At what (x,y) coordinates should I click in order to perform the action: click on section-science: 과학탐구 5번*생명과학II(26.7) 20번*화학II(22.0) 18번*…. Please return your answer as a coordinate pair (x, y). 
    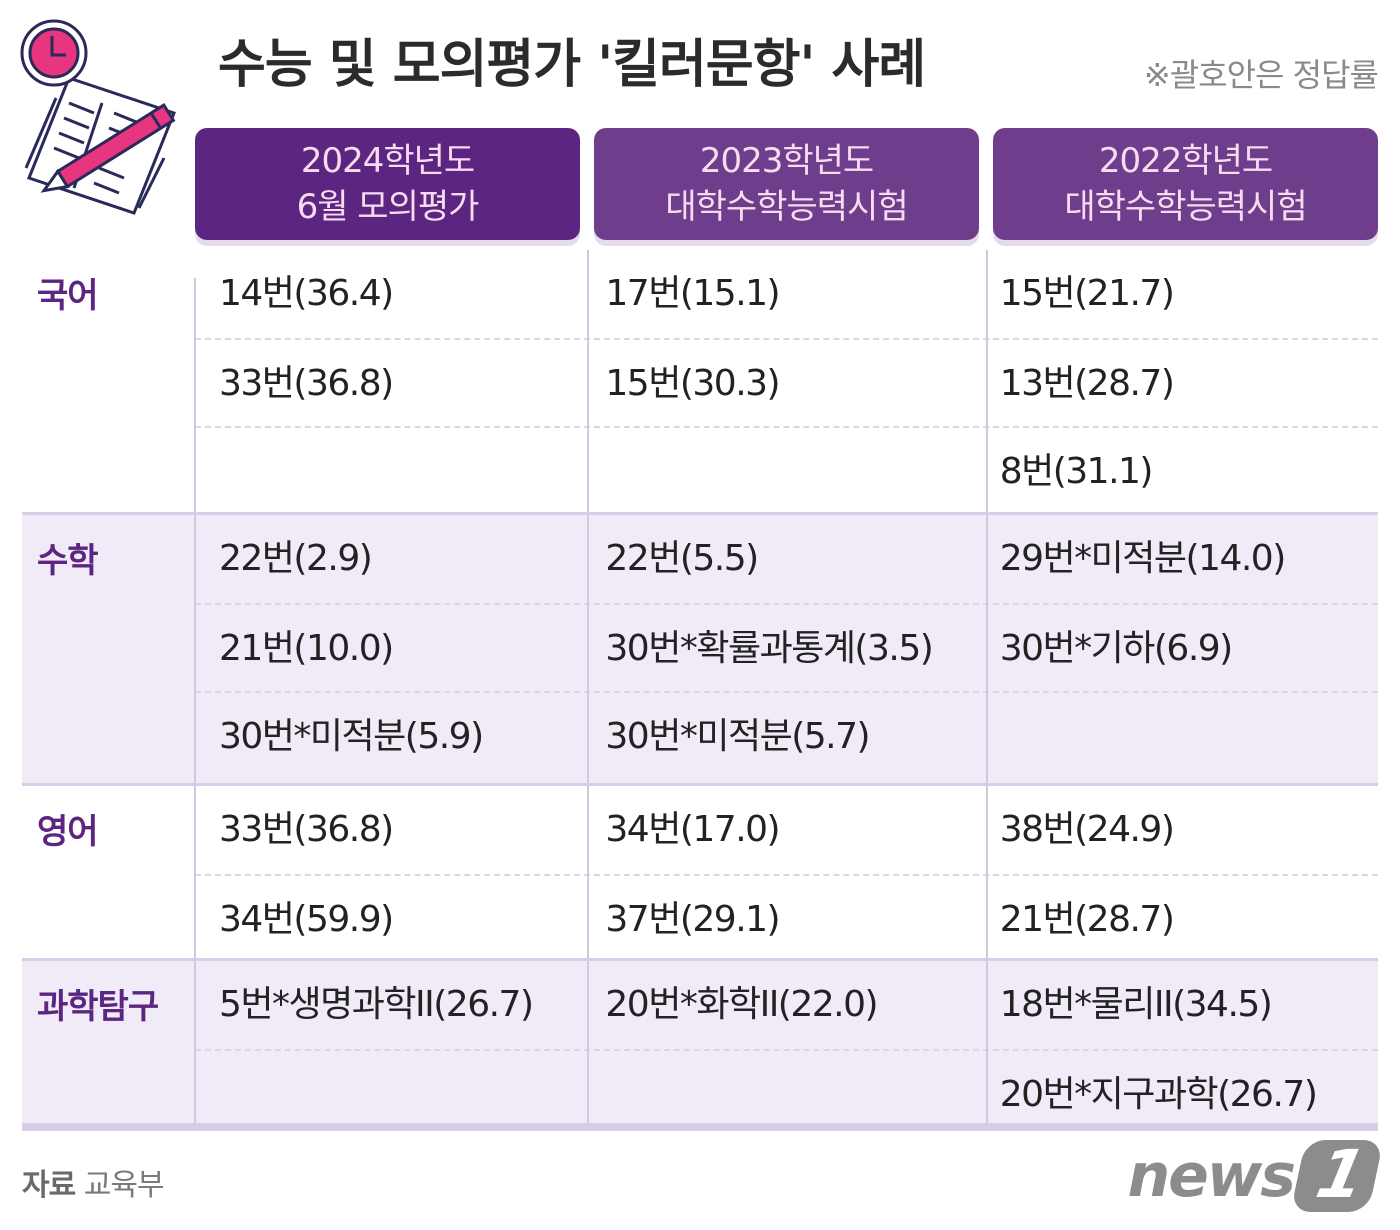
    Looking at the image, I should click on (700, 1046).